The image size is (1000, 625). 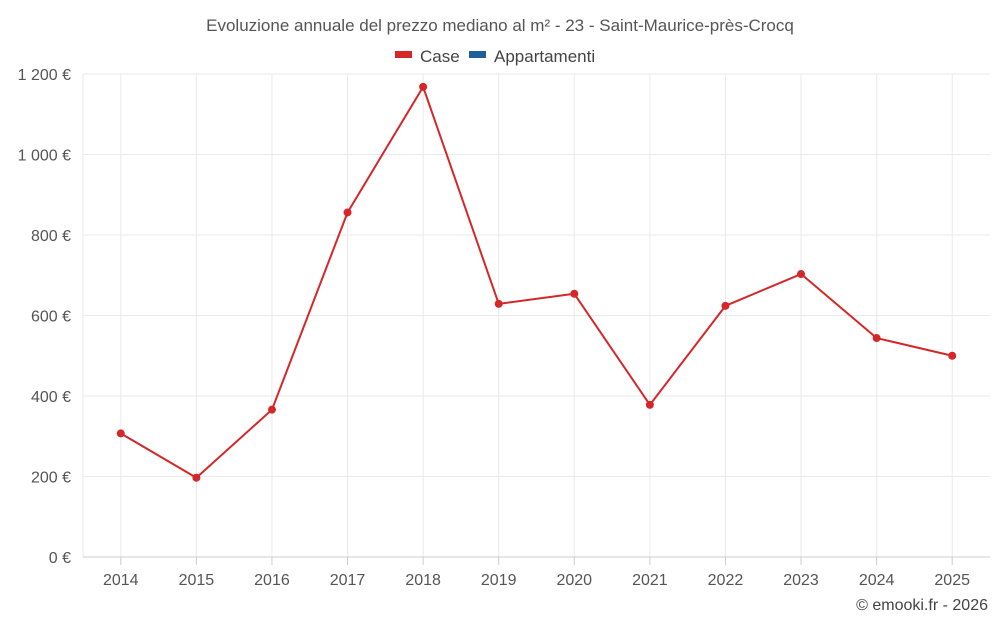 I want to click on x-tick-label: 2024, so click(x=877, y=580).